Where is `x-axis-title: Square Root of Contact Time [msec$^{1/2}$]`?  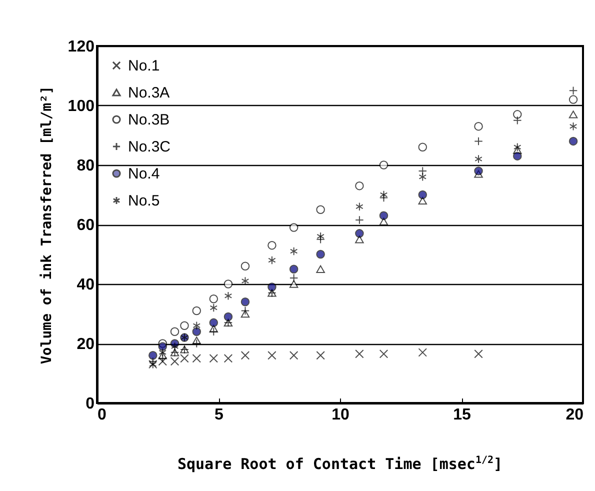 x-axis-title: Square Root of Contact Time [msec$^{1/2}$] is located at coordinates (340, 464).